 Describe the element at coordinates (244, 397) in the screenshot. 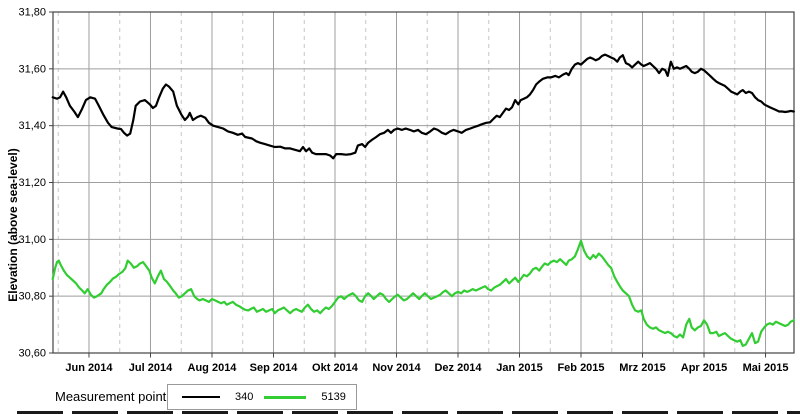

I see `legend-entry-340: 340` at that location.